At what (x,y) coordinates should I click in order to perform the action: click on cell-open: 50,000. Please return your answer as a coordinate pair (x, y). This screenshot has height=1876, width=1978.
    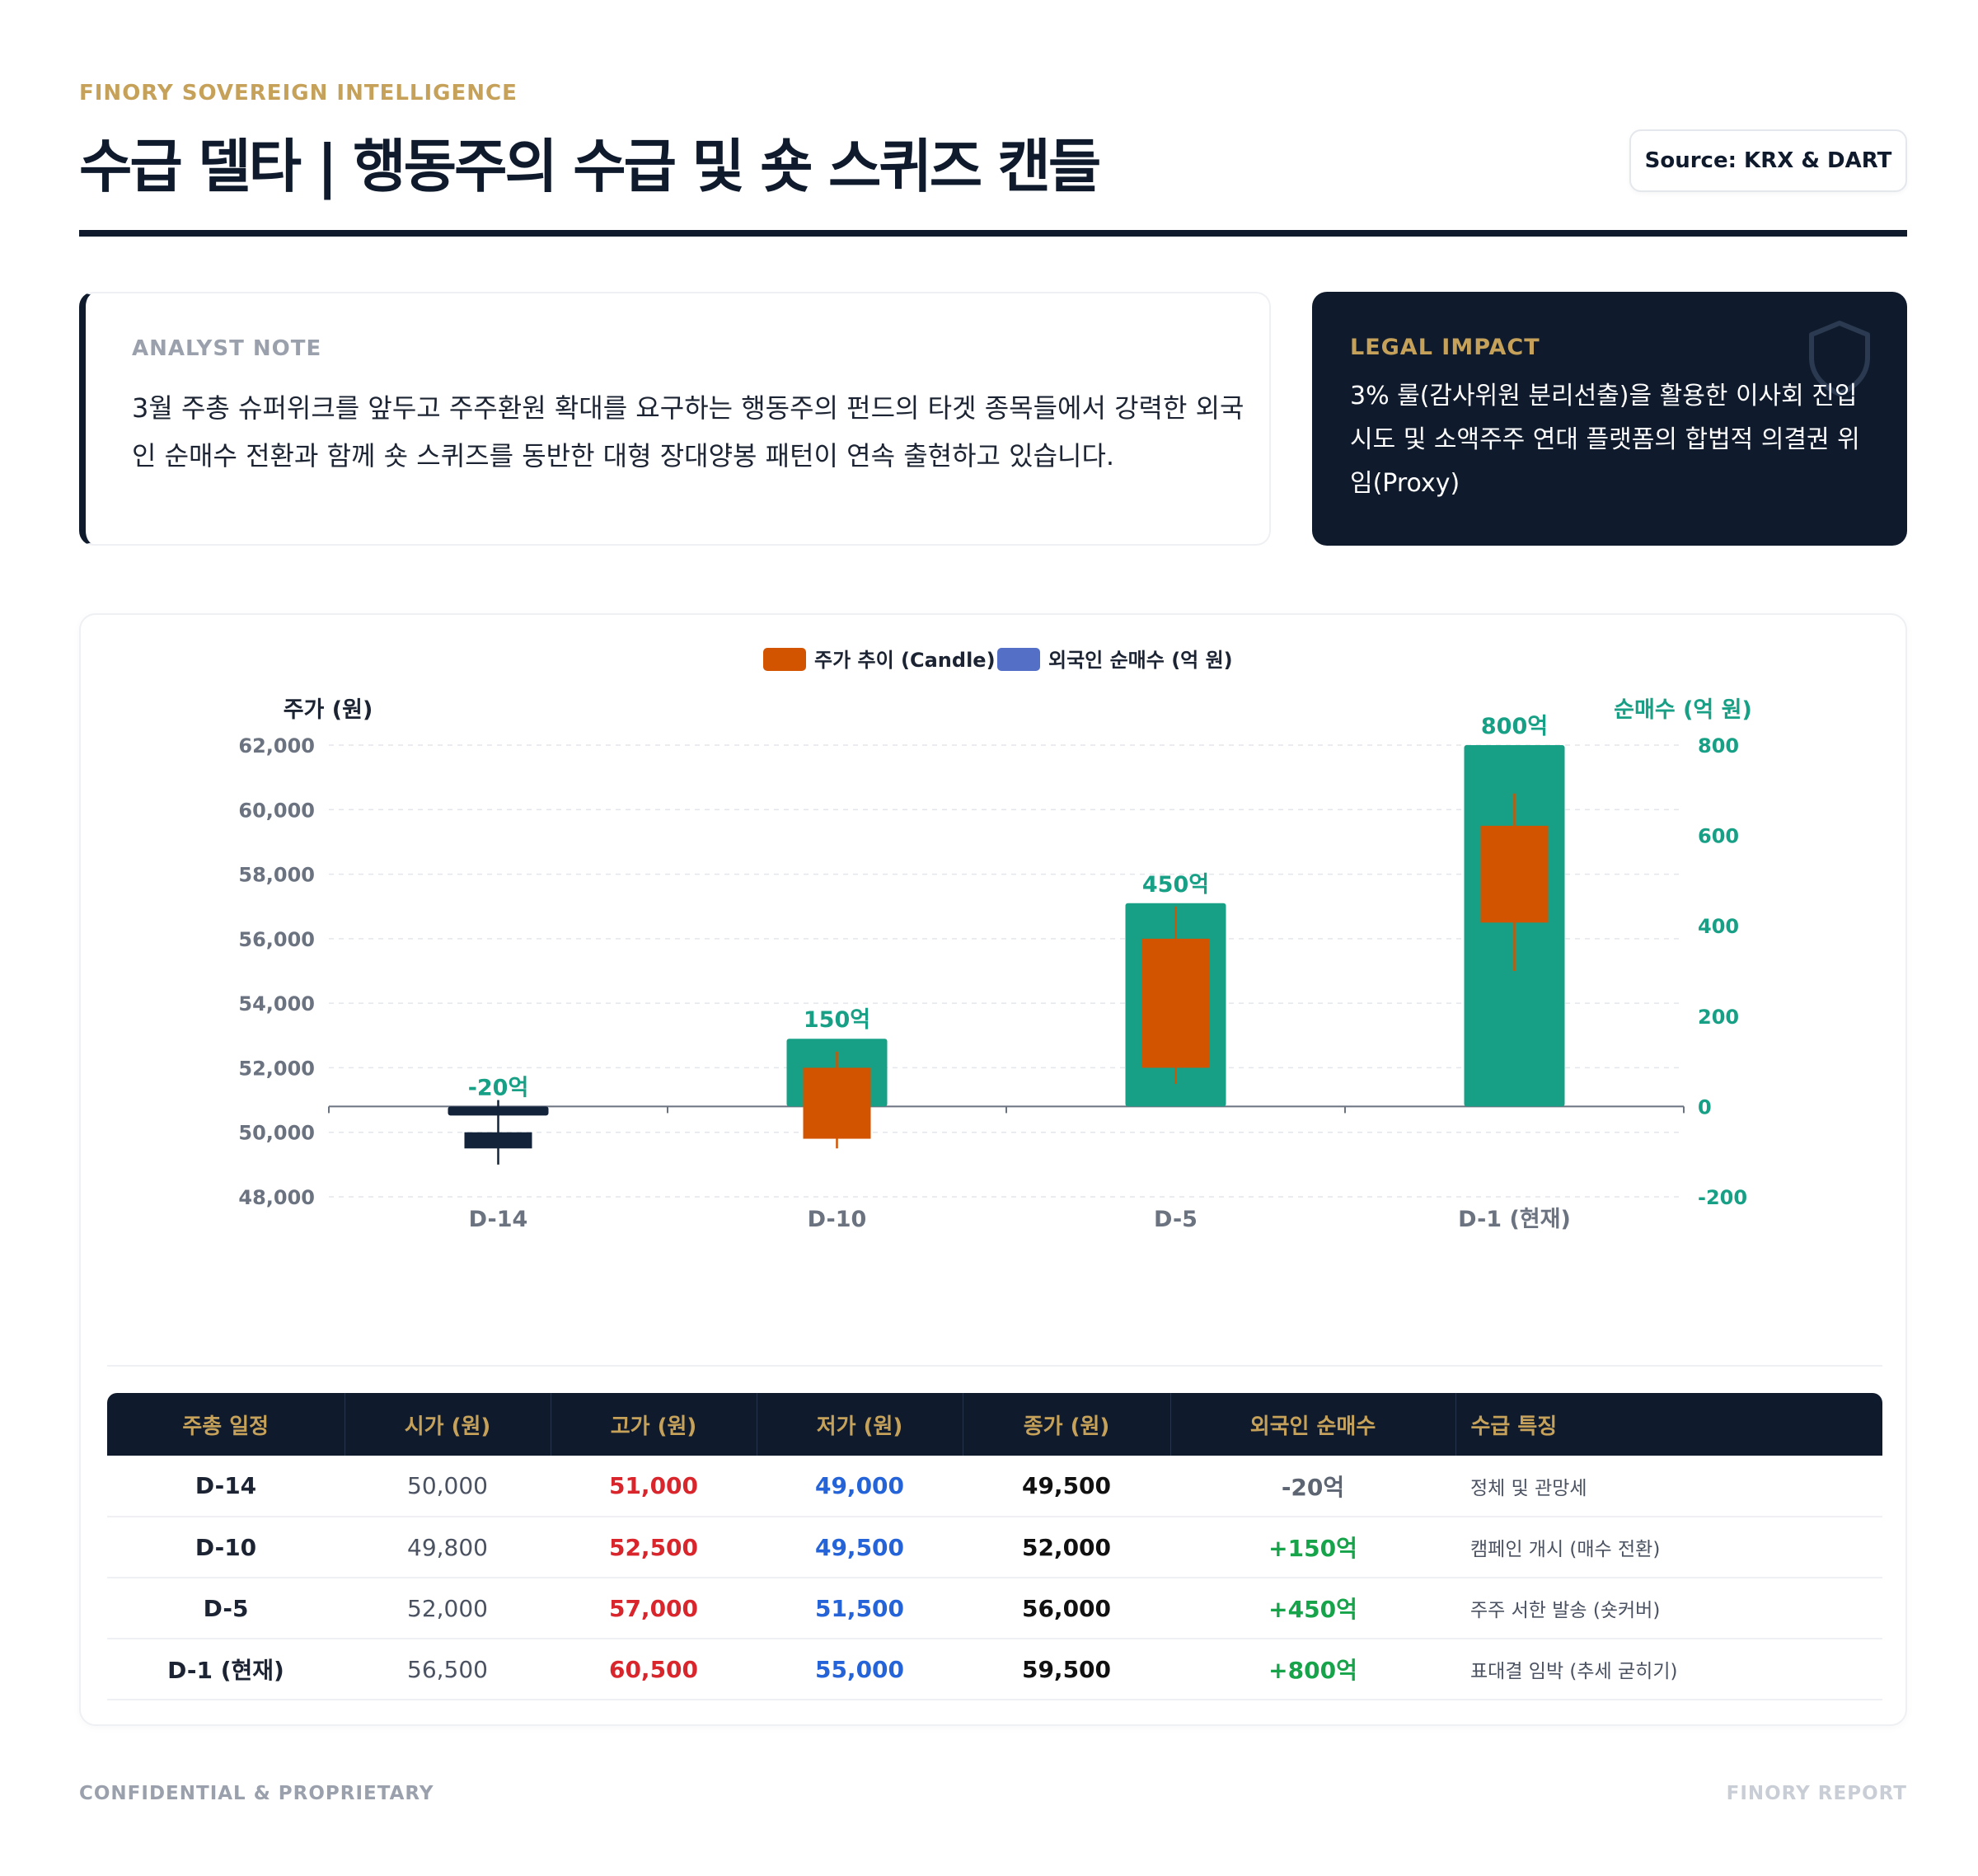
    Looking at the image, I should click on (448, 1486).